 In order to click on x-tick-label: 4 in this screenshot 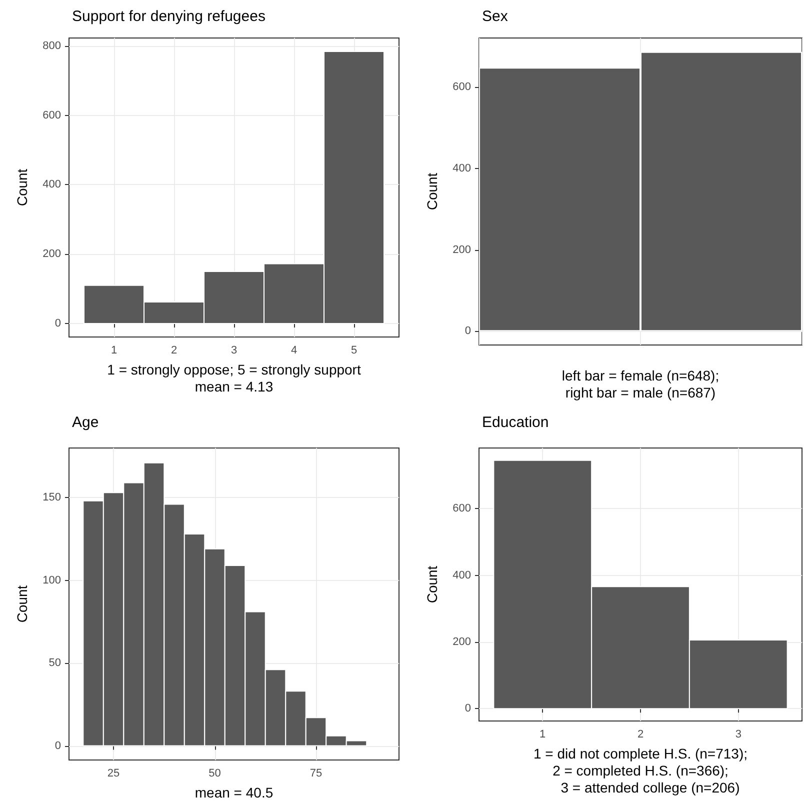, I will do `click(294, 350)`.